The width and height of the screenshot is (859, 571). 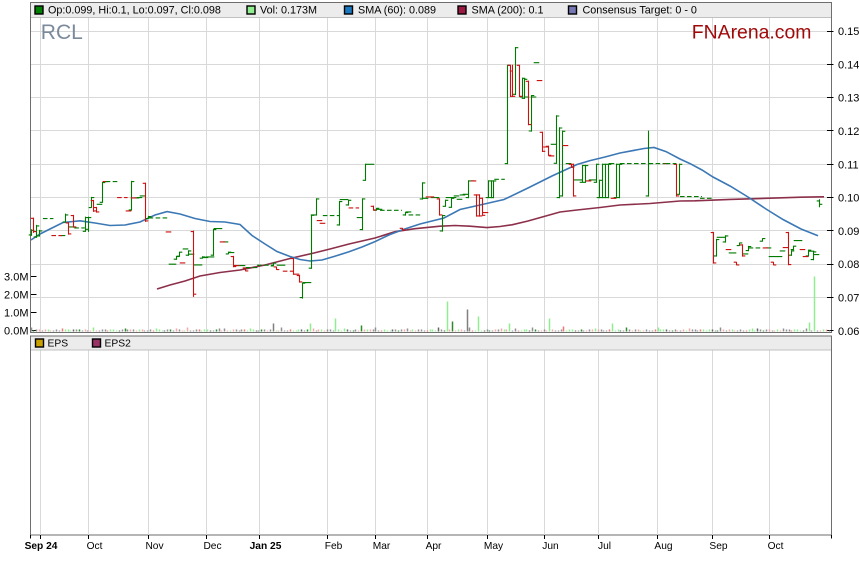 I want to click on svg-text: 0.10, so click(x=848, y=199).